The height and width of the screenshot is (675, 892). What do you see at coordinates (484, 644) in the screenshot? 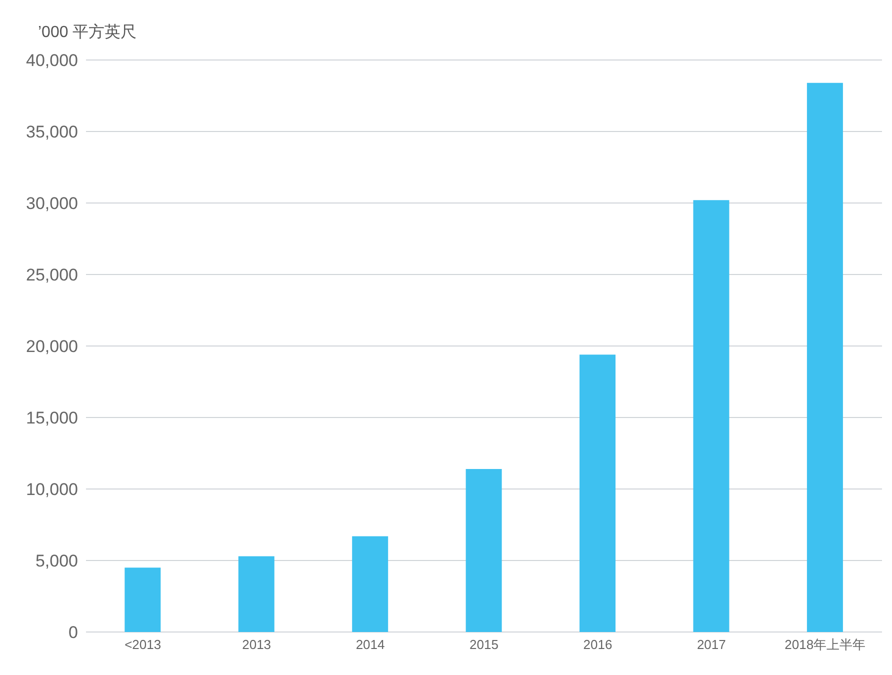
I see `x-tick-label: 2015` at bounding box center [484, 644].